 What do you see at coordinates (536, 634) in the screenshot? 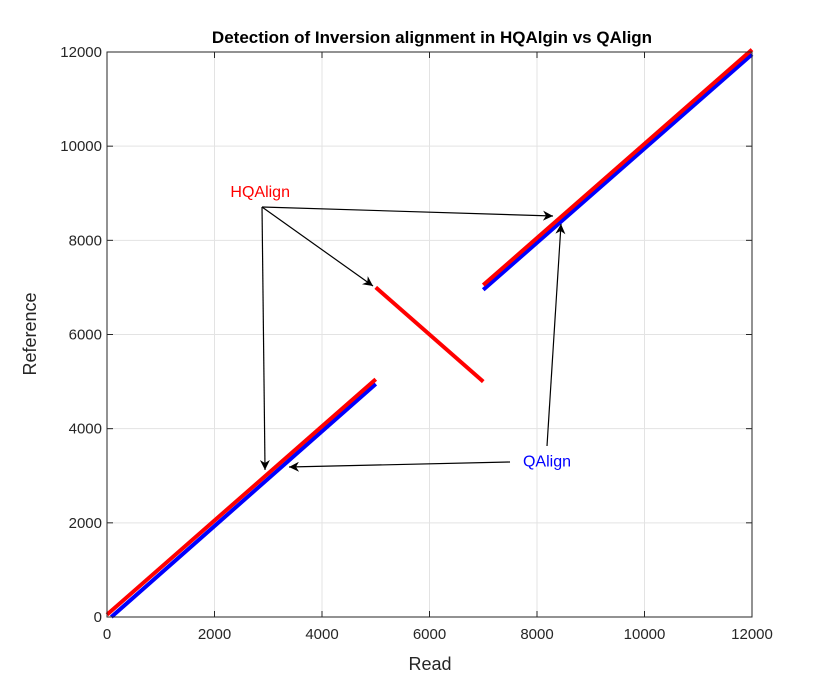
I see `x-tick-label: 8000` at bounding box center [536, 634].